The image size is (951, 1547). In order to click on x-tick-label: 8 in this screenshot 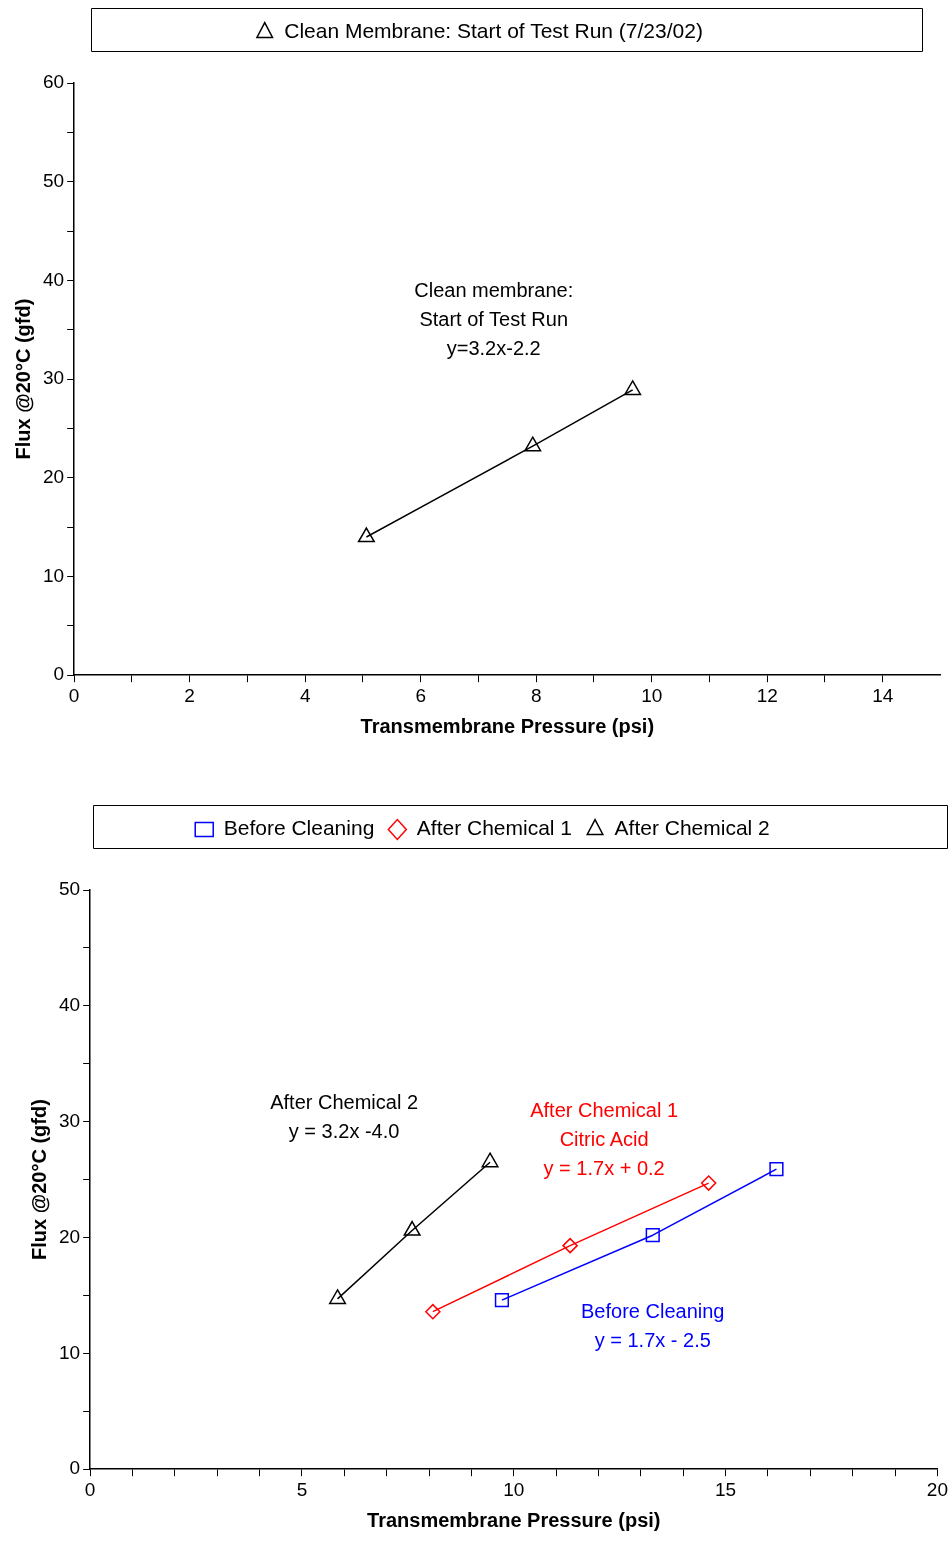, I will do `click(536, 695)`.